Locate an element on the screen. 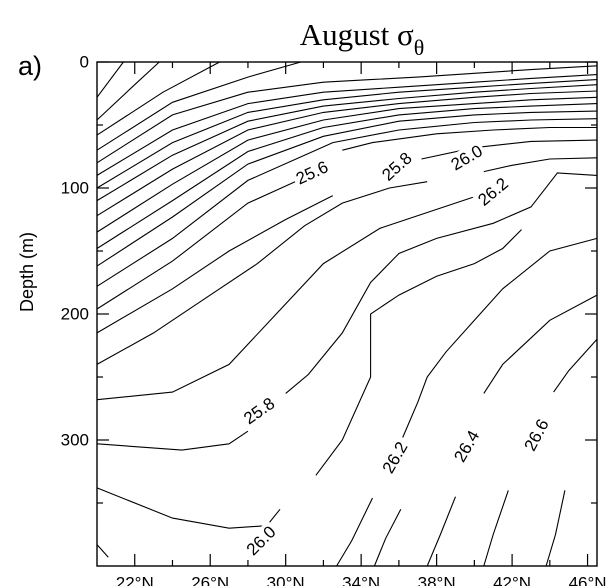  x-tick-label: 26°N is located at coordinates (210, 580).